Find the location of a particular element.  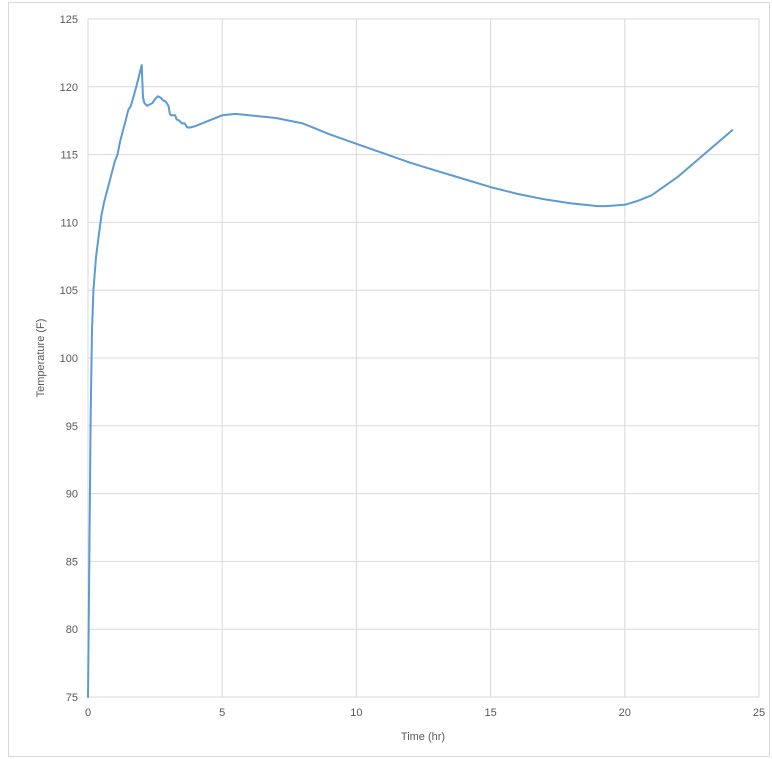

y-tick-label: 90 is located at coordinates (72, 495).